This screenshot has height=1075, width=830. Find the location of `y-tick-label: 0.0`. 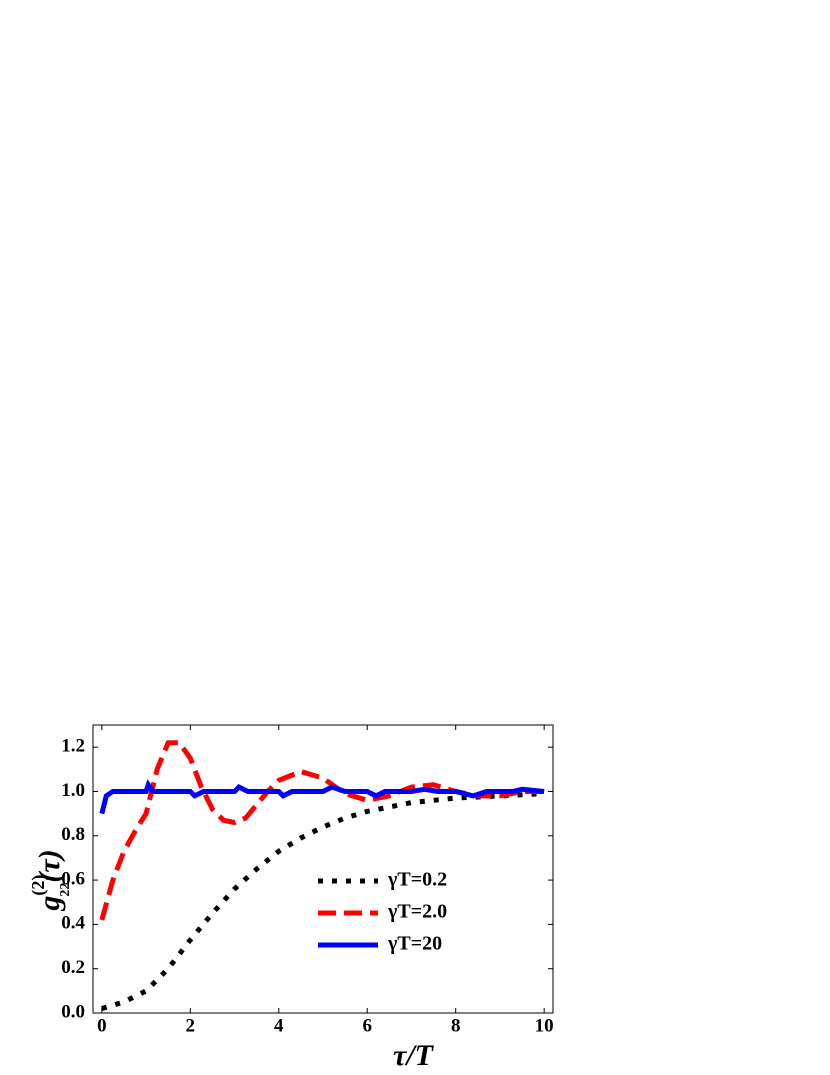

y-tick-label: 0.0 is located at coordinates (73, 1011).